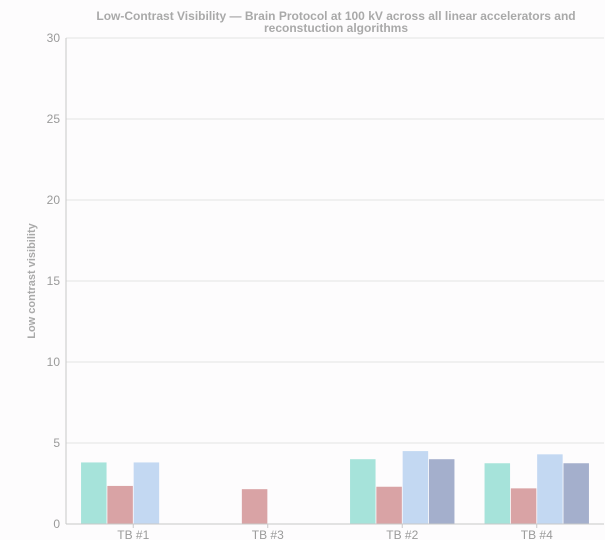 The image size is (605, 540). Describe the element at coordinates (441, 491) in the screenshot. I see `bar-tb2-s4` at that location.